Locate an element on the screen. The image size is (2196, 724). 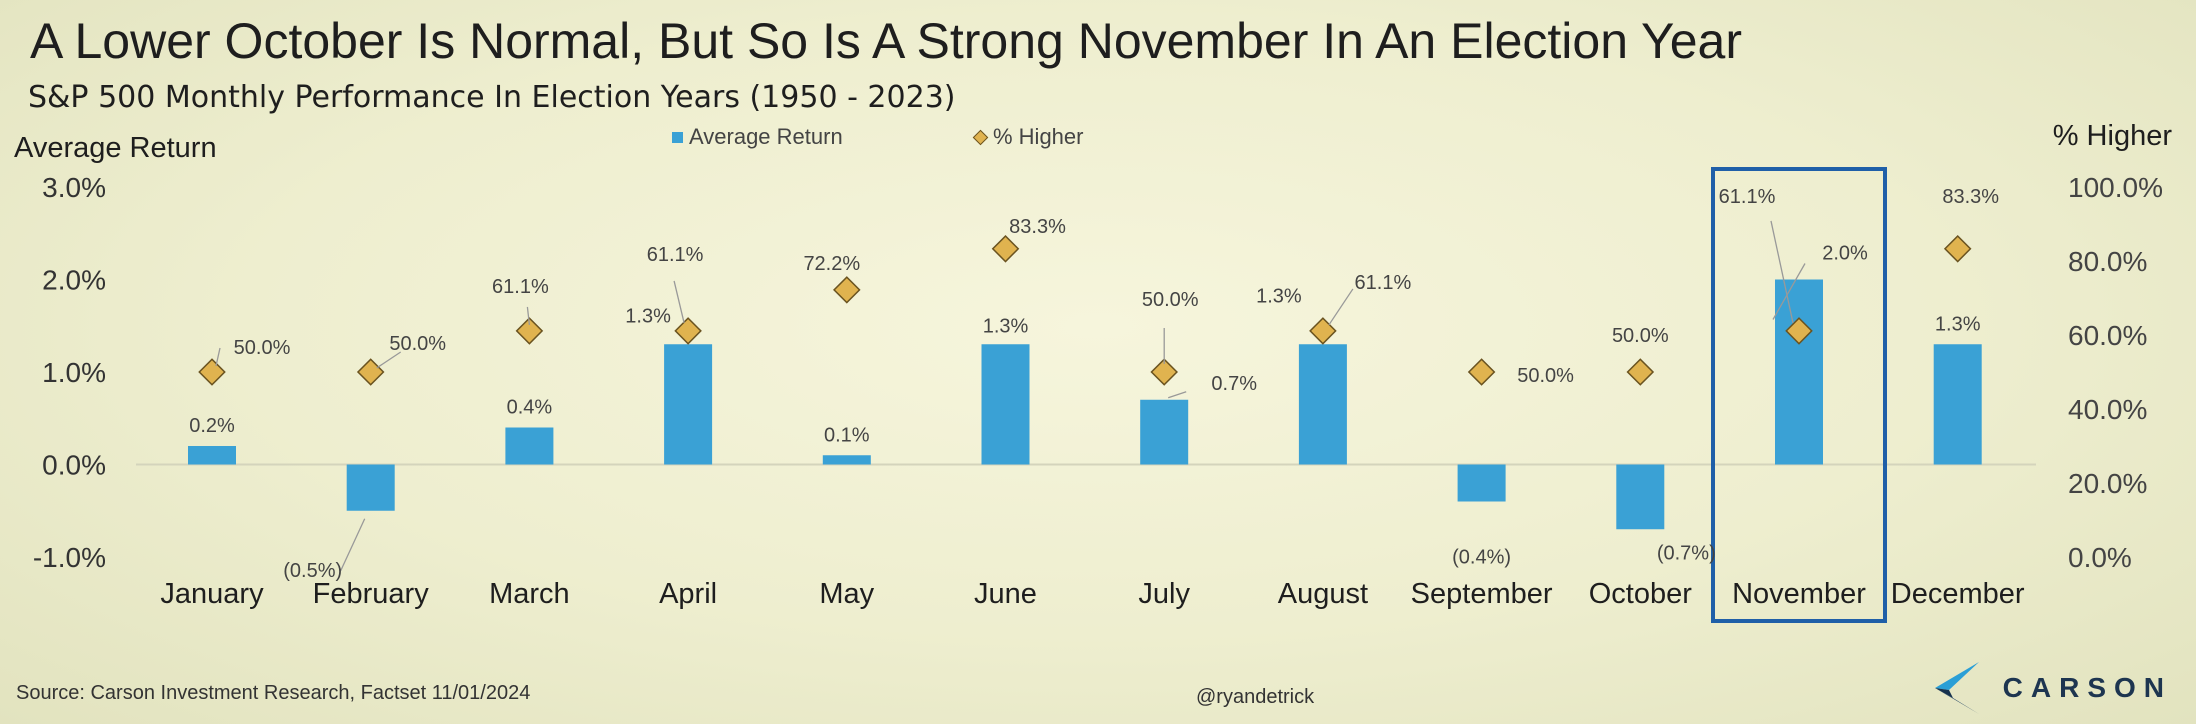
average-return-label: 0.1% is located at coordinates (847, 435).